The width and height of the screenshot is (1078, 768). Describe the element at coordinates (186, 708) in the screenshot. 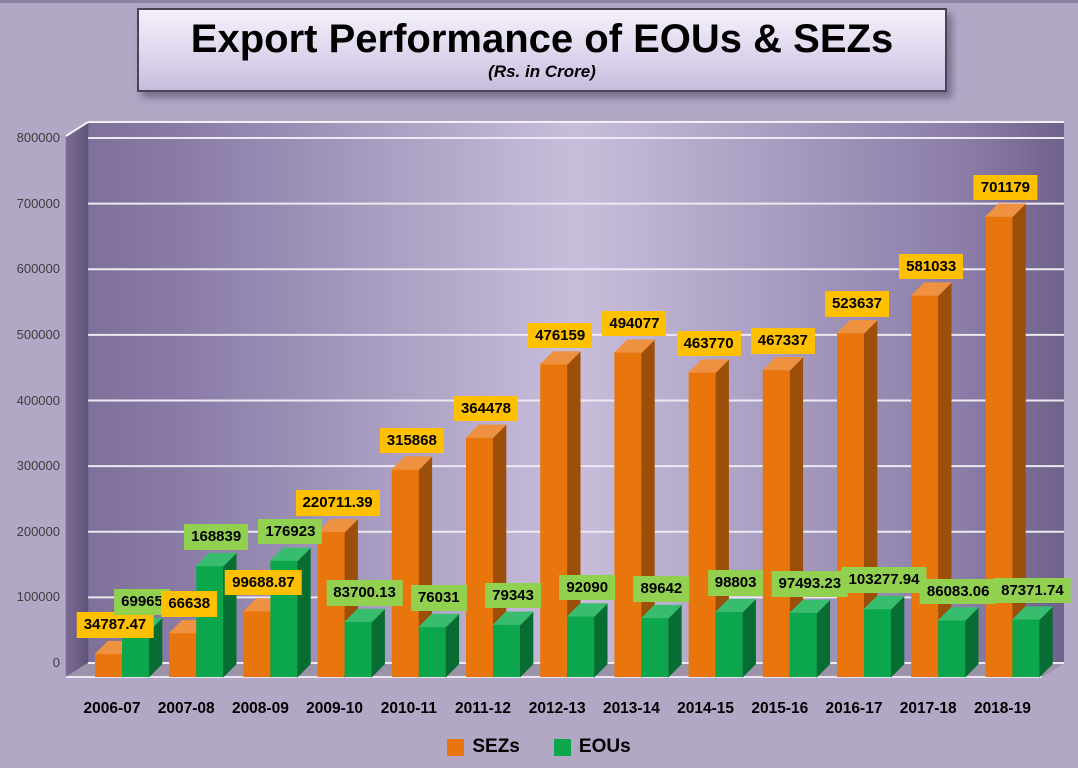

I see `x-axis-category-label: 2007-08` at that location.